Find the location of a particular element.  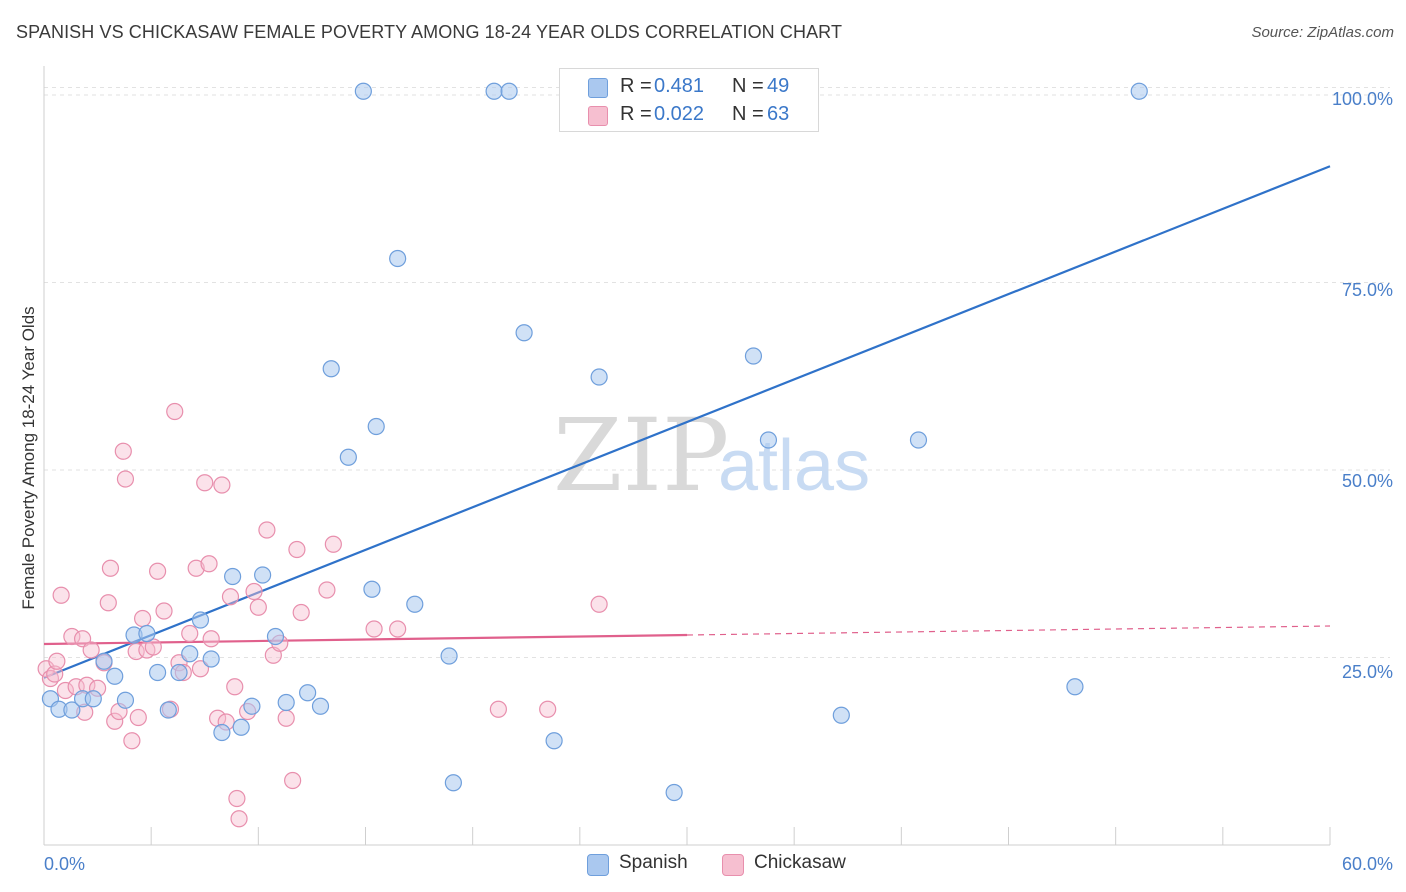

y-tick-label: 25.0% is located at coordinates (1367, 672).